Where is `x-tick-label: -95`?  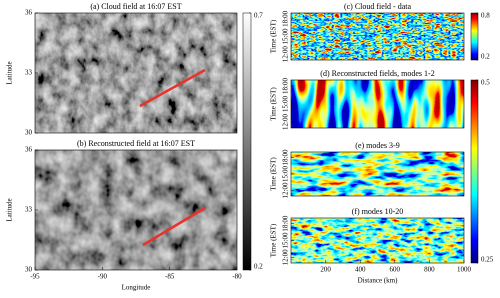 x-tick-label: -95 is located at coordinates (35, 277).